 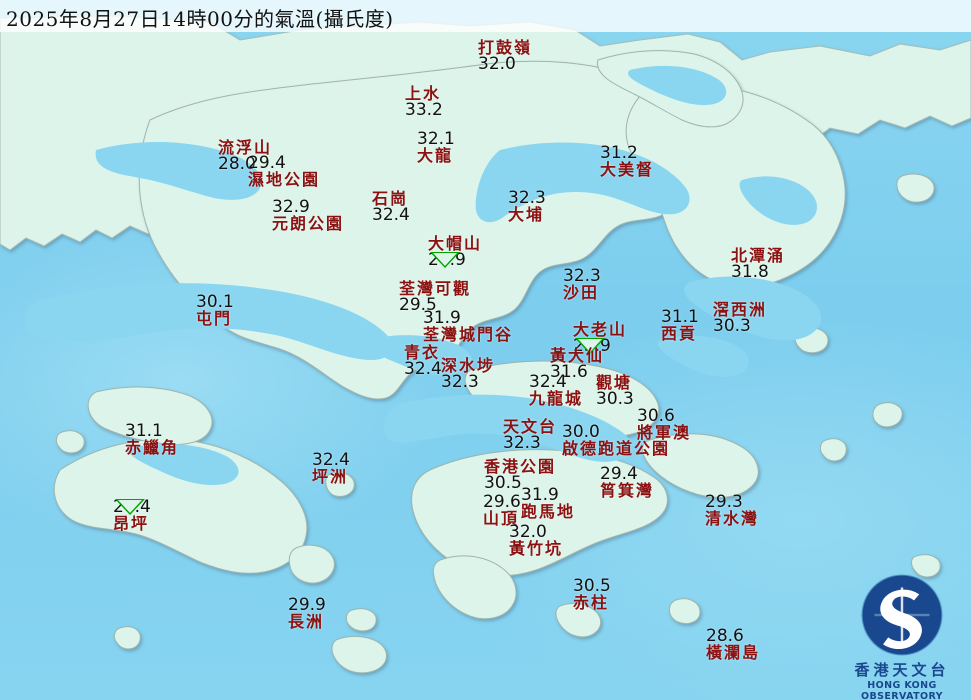 I want to click on station-name: 青衣, so click(x=422, y=352).